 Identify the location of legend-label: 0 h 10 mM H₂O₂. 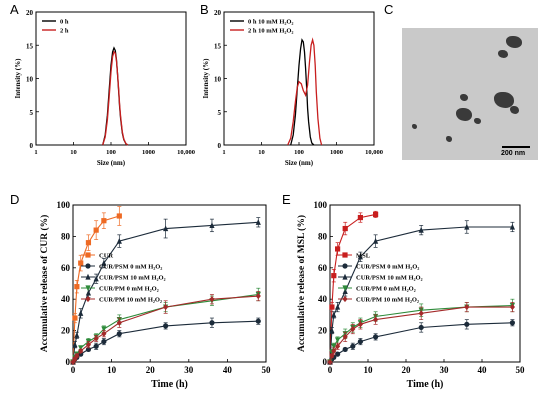
(270, 22).